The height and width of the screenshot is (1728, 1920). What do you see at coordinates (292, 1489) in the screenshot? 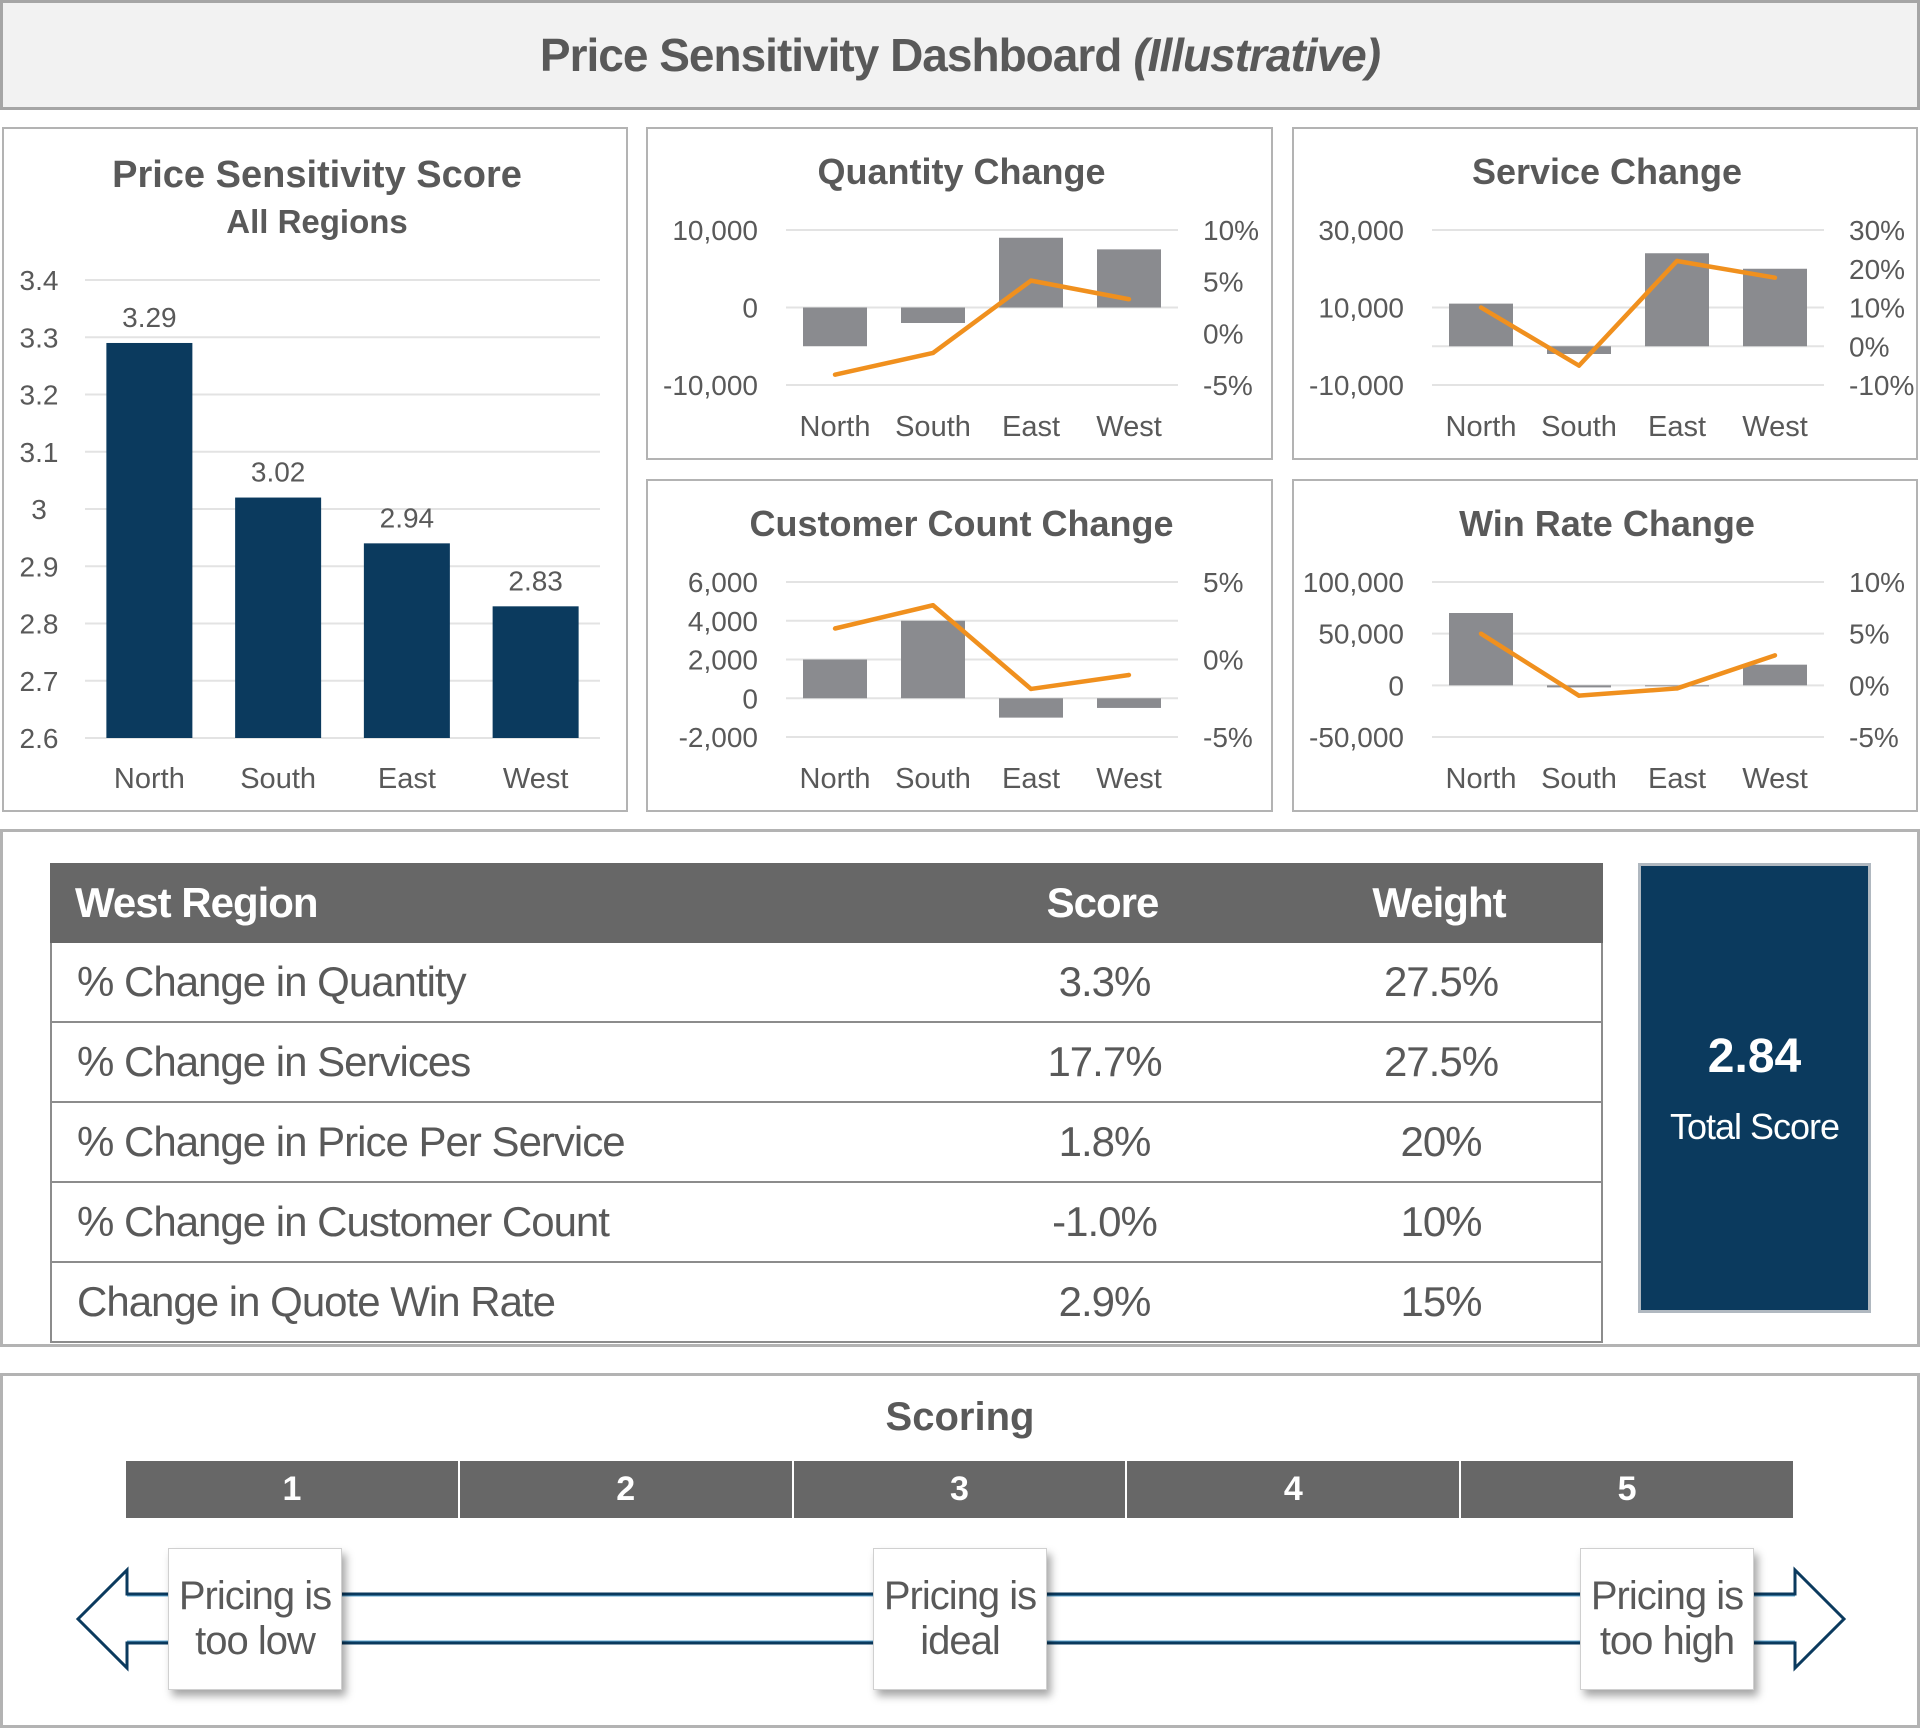
I see `scale-level-1: 1` at bounding box center [292, 1489].